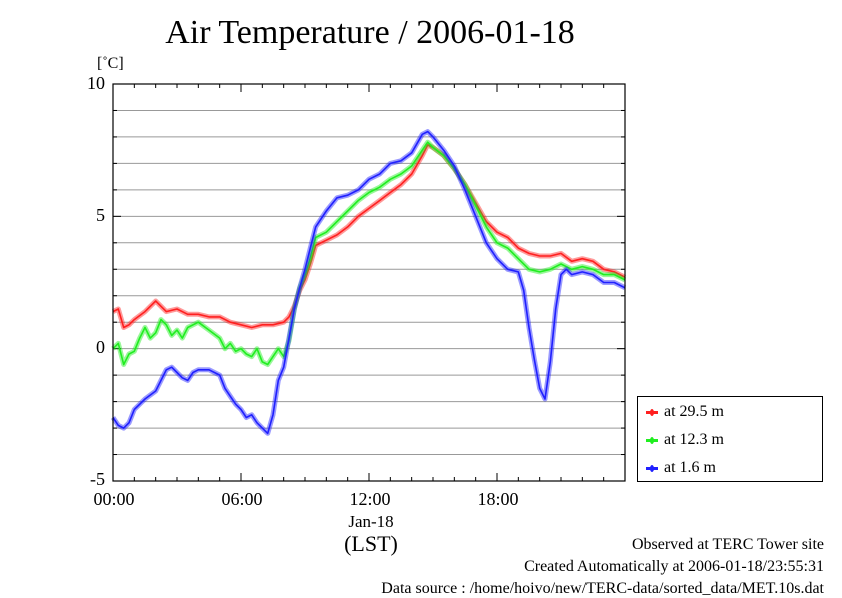 The height and width of the screenshot is (598, 842). Describe the element at coordinates (694, 411) in the screenshot. I see `legend-label: at 29.5 m` at that location.